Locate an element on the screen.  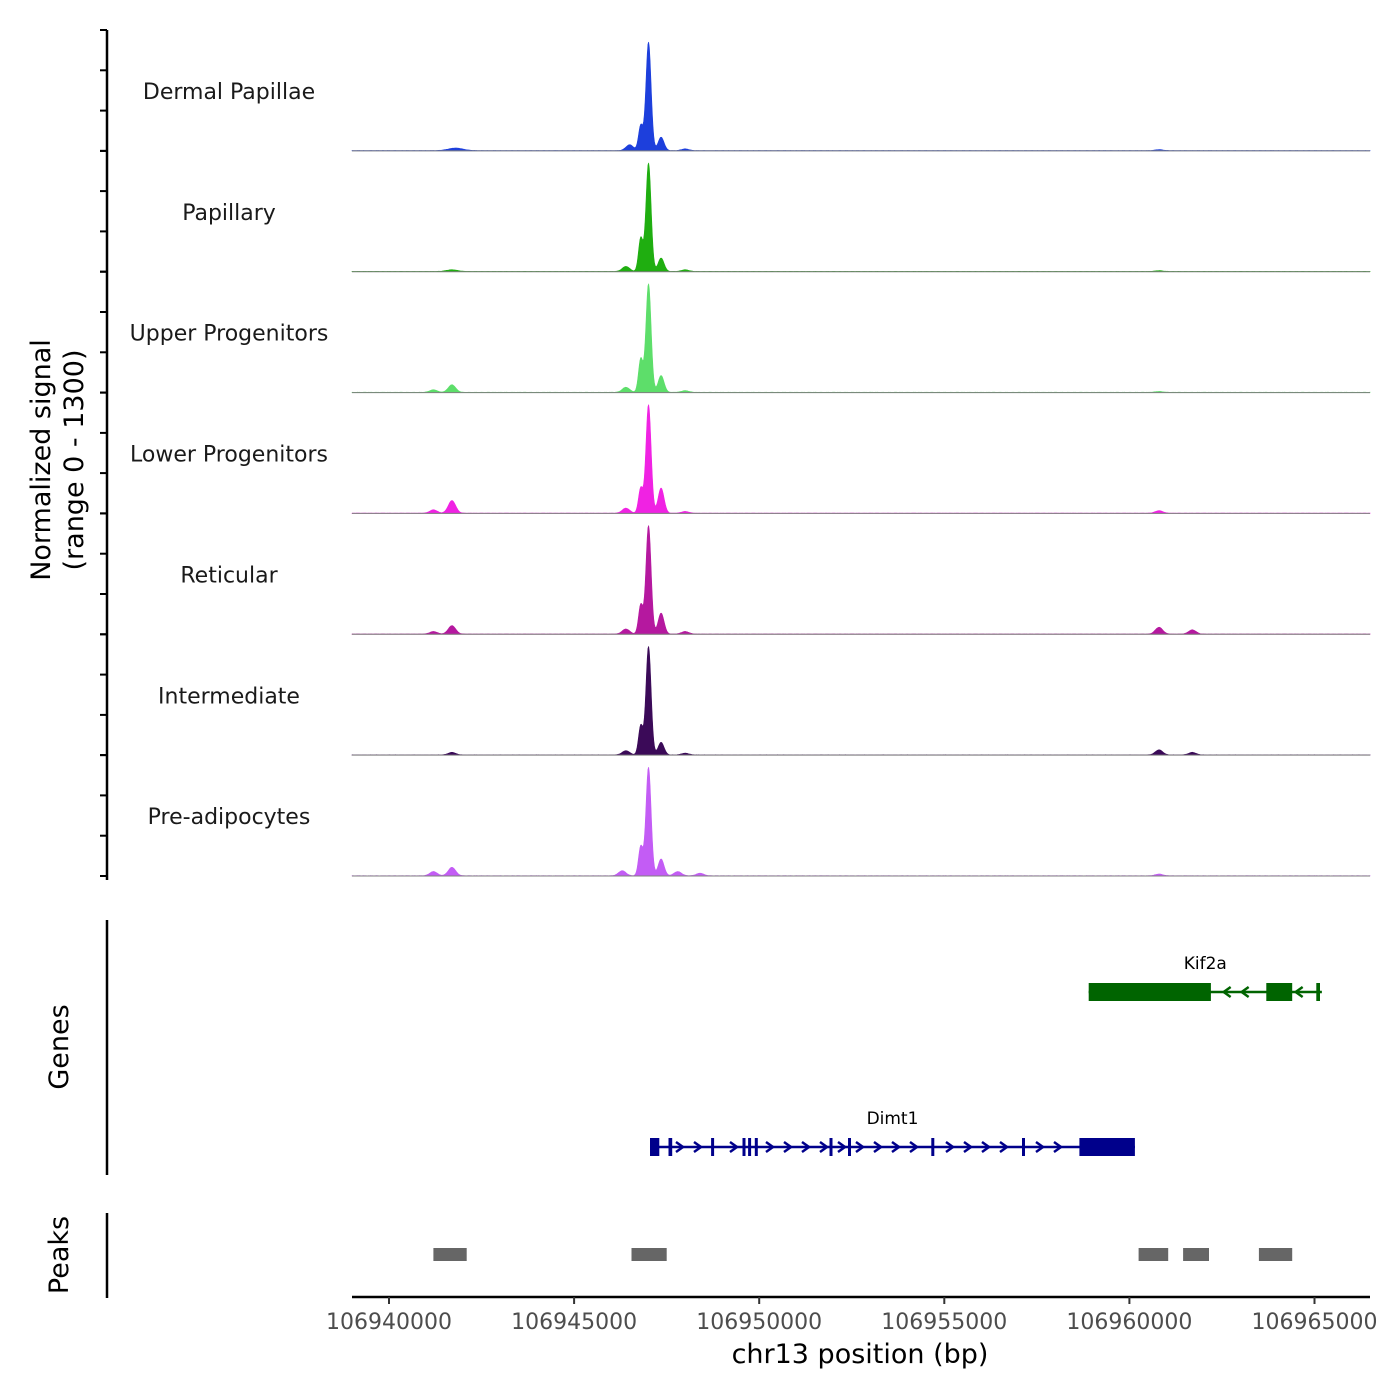
genes-y-axis-title: Genes is located at coordinates (59, 1046).